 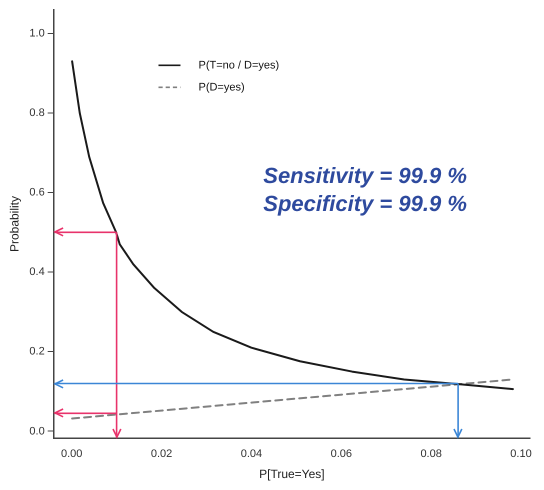 I want to click on y-tick-label: 0.6, so click(x=37, y=192).